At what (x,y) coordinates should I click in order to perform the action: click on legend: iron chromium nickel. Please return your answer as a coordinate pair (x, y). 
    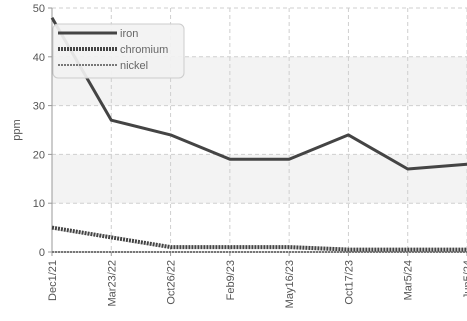
    Looking at the image, I should click on (118, 51).